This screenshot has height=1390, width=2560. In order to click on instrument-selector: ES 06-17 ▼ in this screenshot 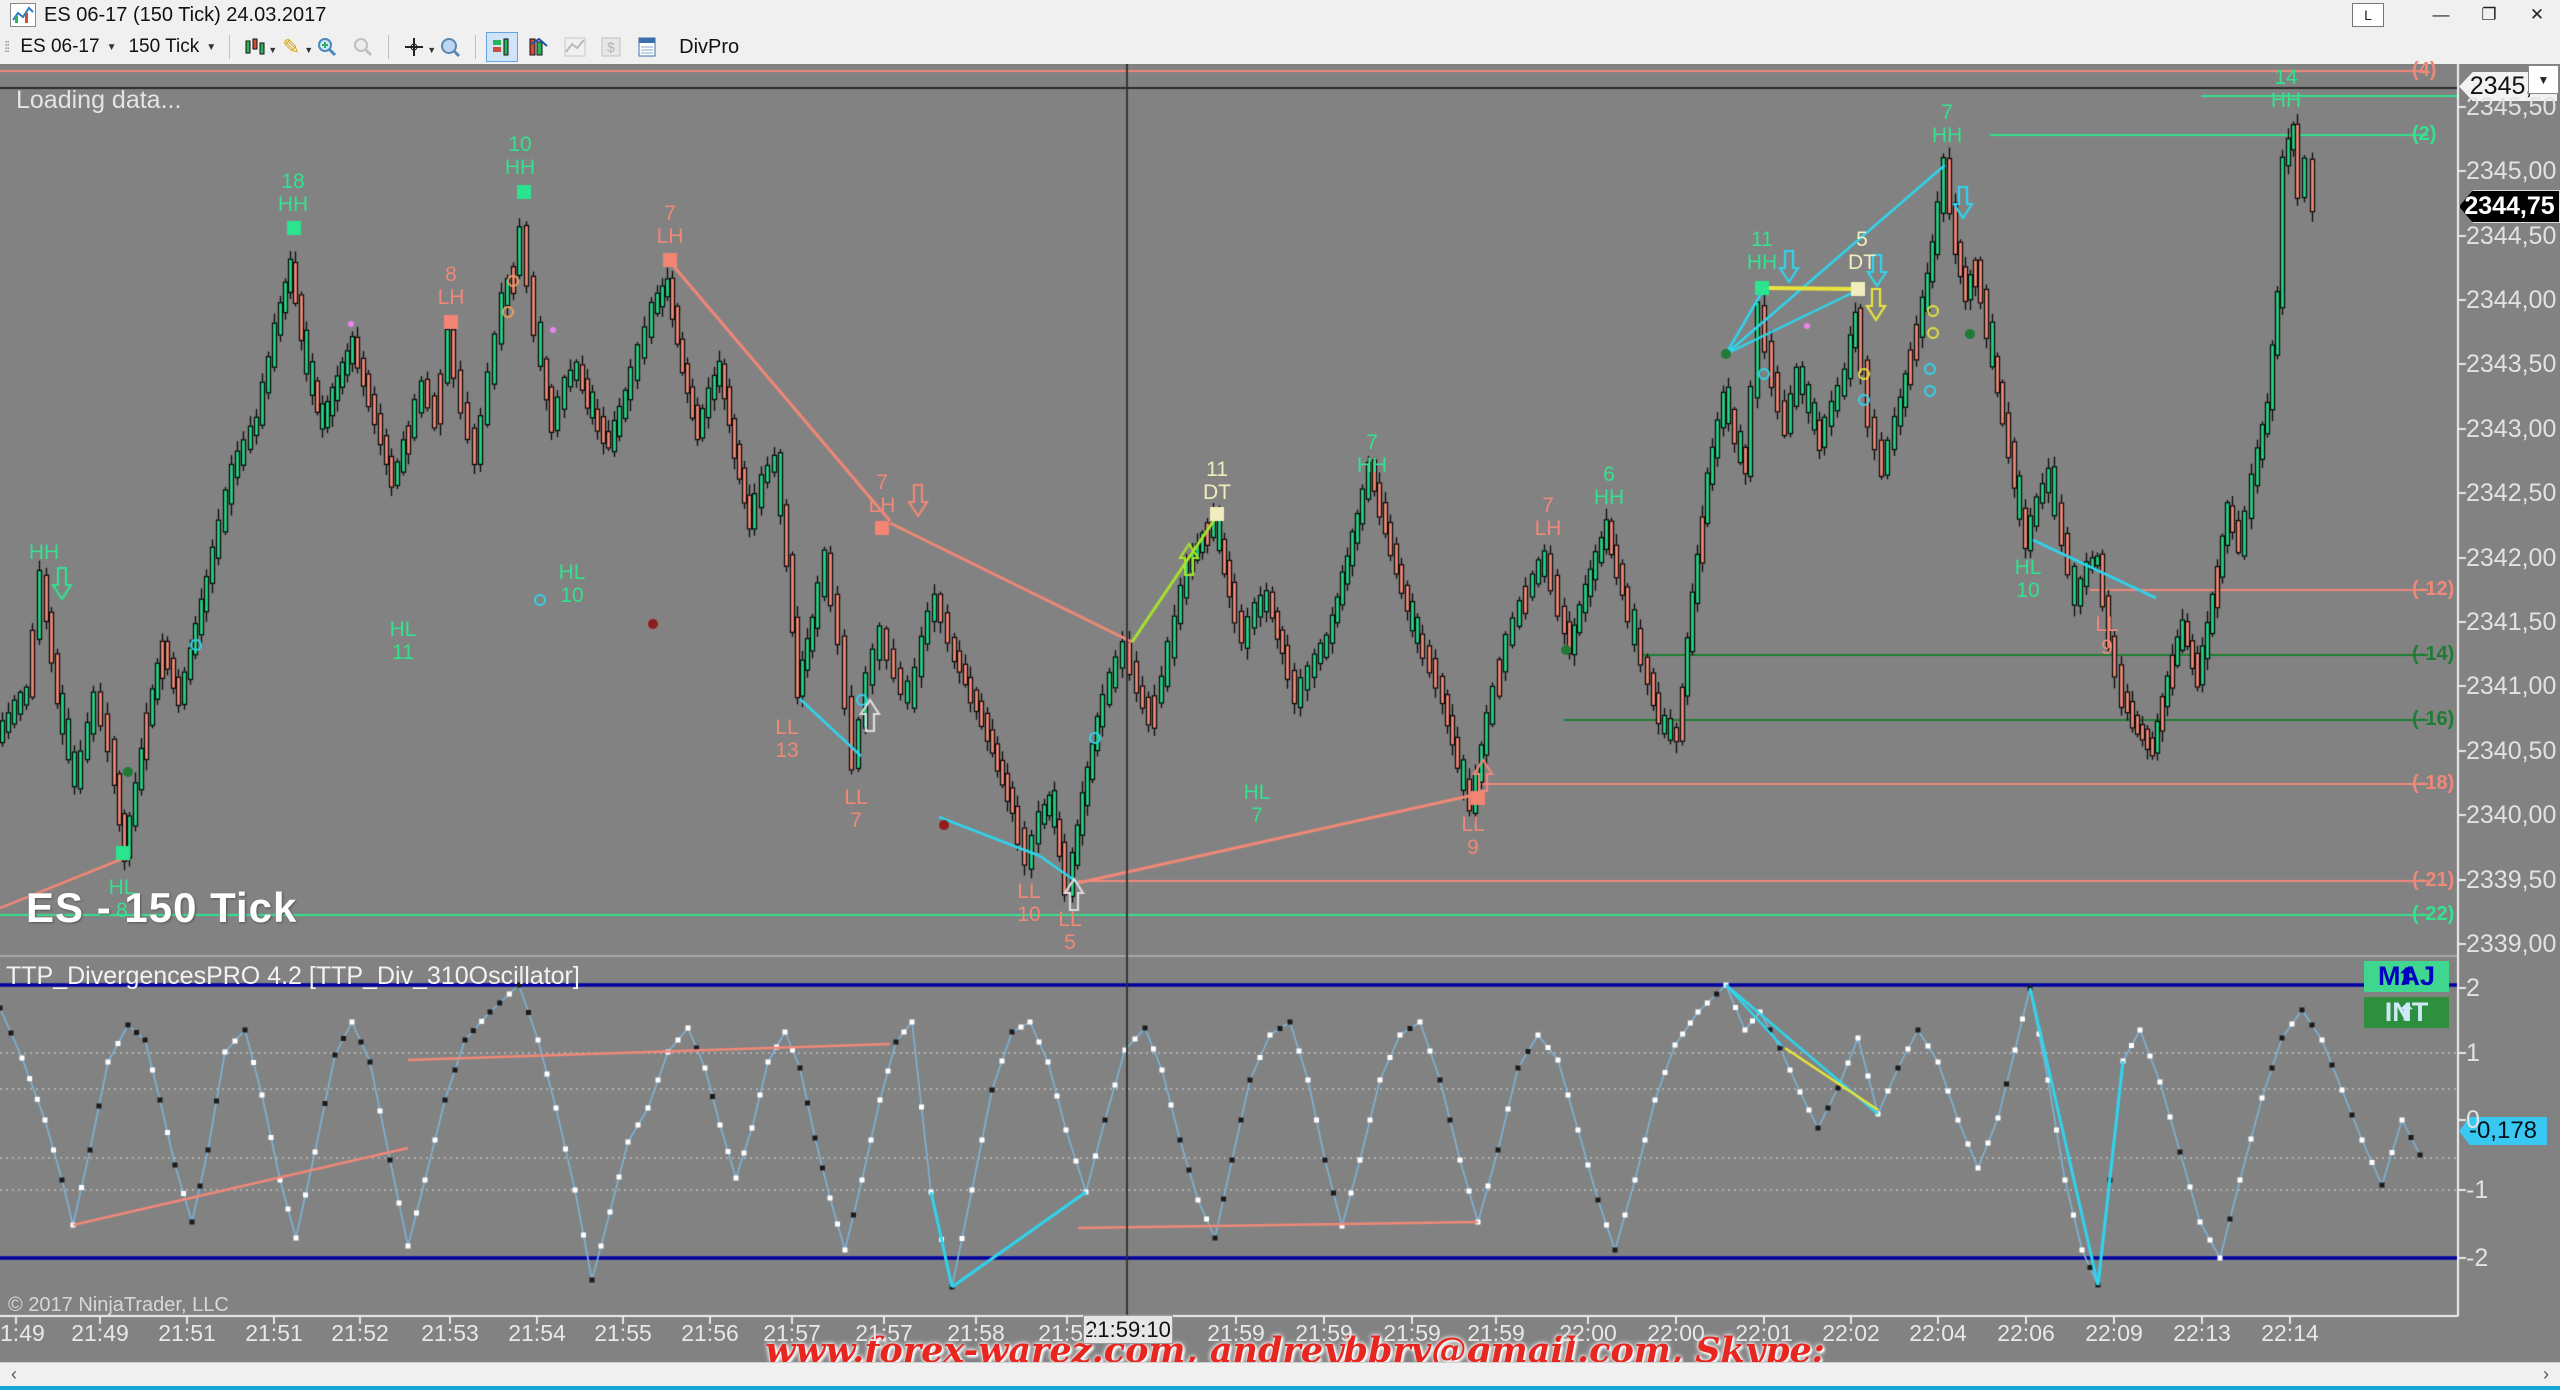, I will do `click(68, 47)`.